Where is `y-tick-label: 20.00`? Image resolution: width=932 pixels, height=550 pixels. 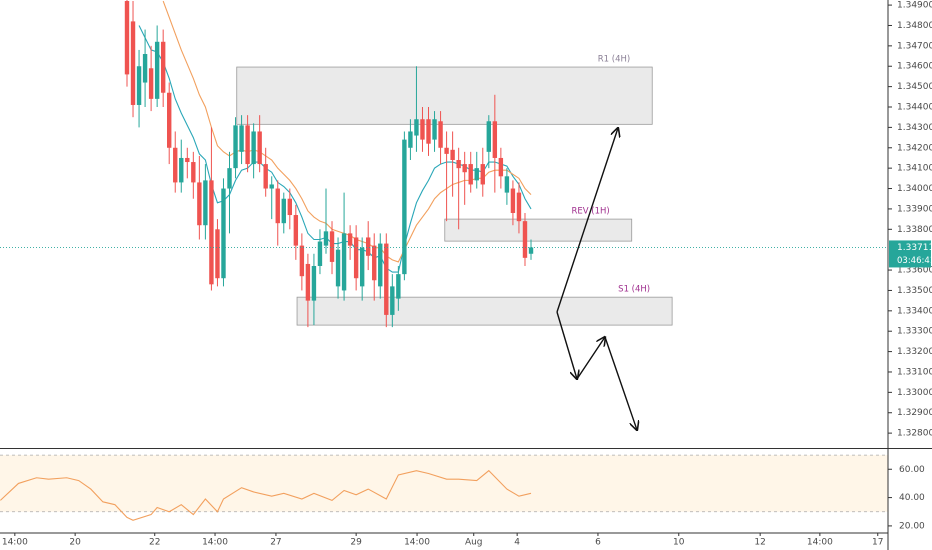 y-tick-label: 20.00 is located at coordinates (912, 526).